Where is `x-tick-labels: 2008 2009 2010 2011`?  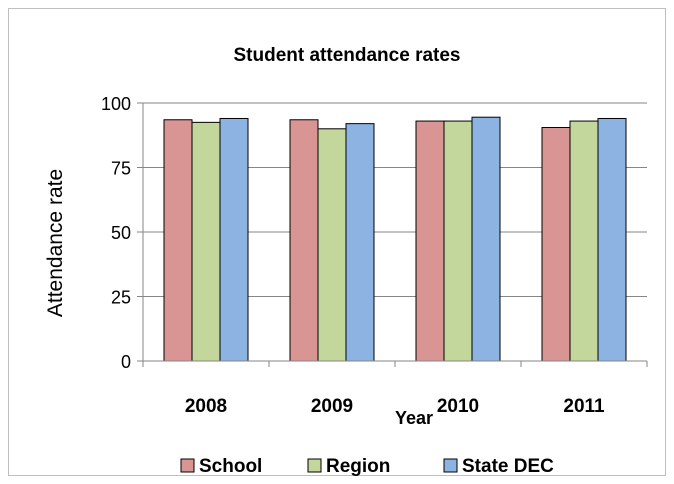 x-tick-labels: 2008 2009 2010 2011 is located at coordinates (395, 406).